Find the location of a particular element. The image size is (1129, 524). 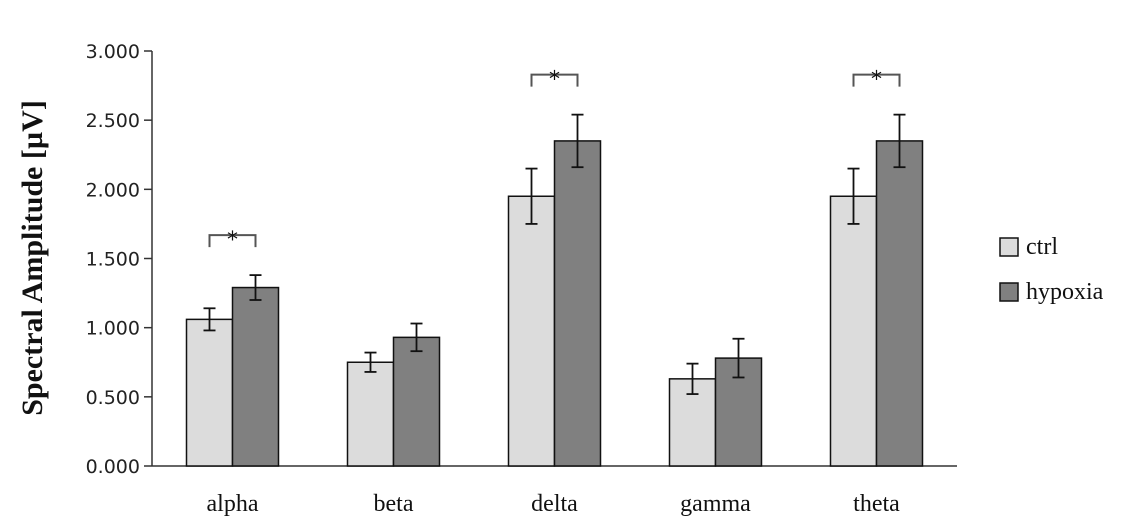

y-tick-label: 0.000 is located at coordinates (113, 467).